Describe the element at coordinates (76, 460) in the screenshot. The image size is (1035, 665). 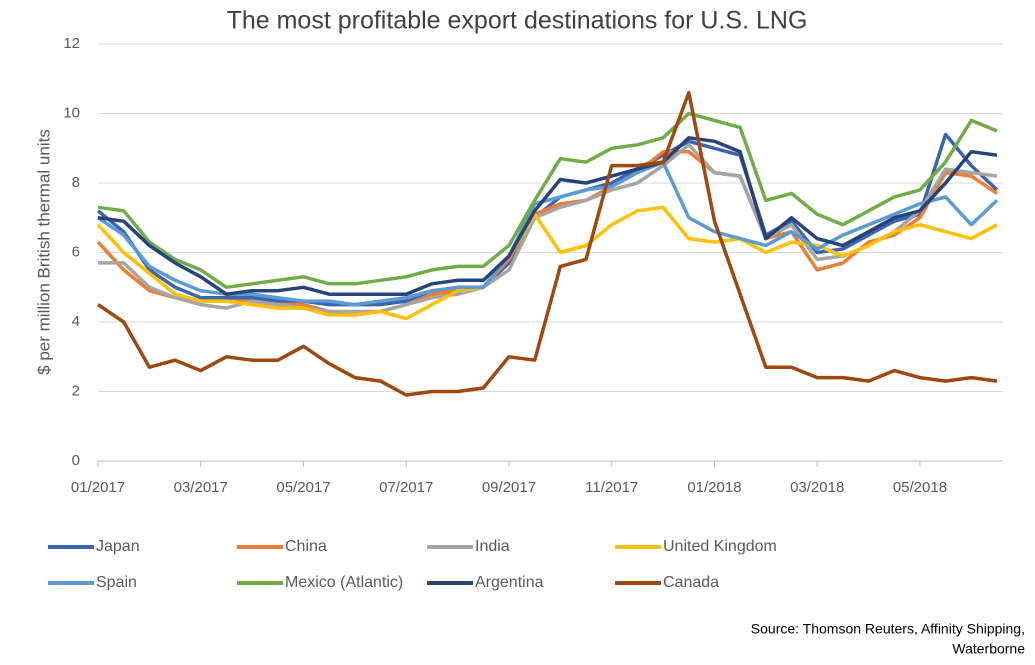
I see `y-tick-label: 0` at that location.